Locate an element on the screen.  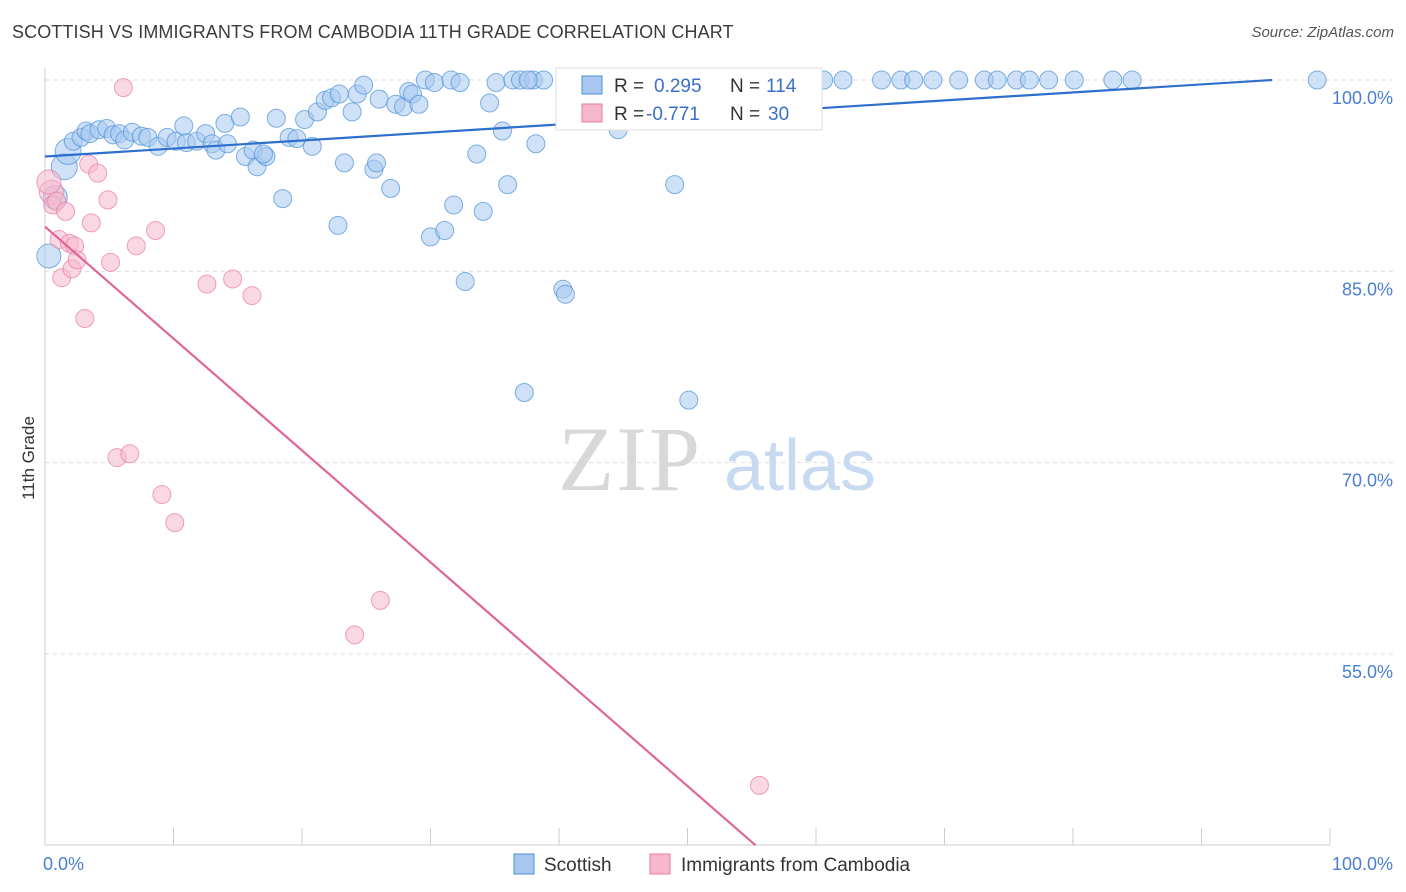
chart-source: Source: ZipAtlas.com is located at coordinates (1322, 32).